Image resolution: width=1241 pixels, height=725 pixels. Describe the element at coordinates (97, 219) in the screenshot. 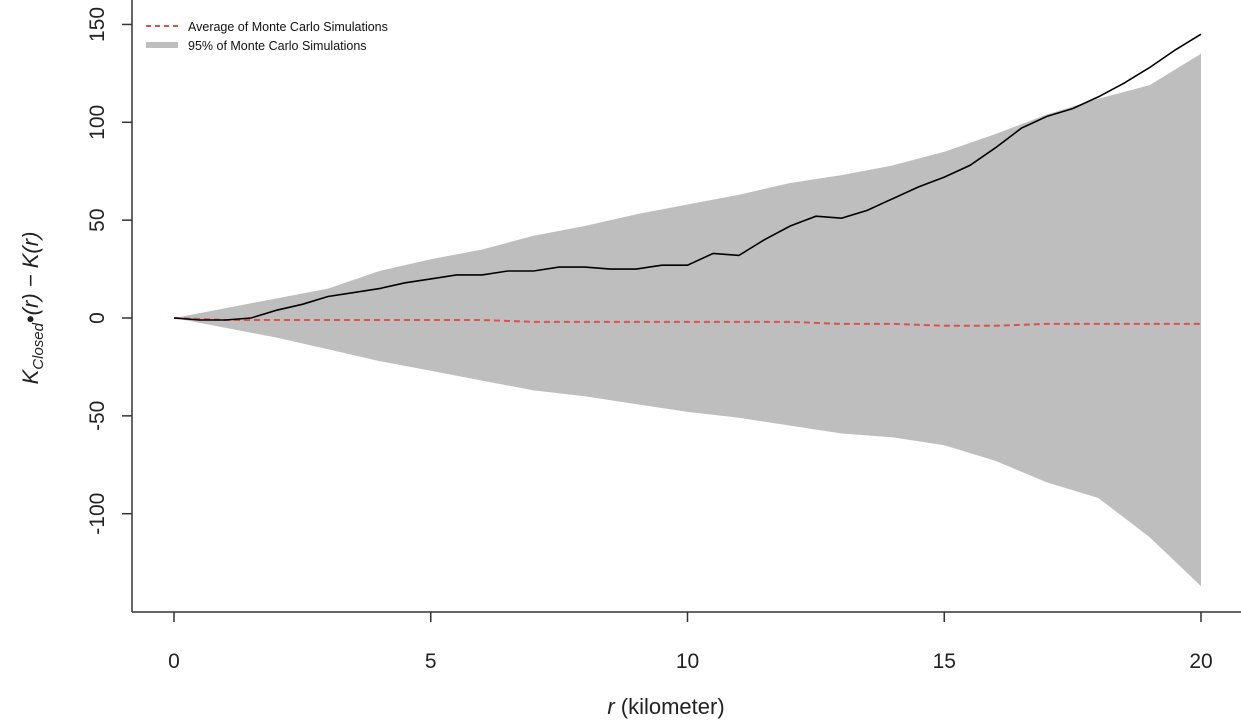

I see `y-tick-label: 50` at that location.